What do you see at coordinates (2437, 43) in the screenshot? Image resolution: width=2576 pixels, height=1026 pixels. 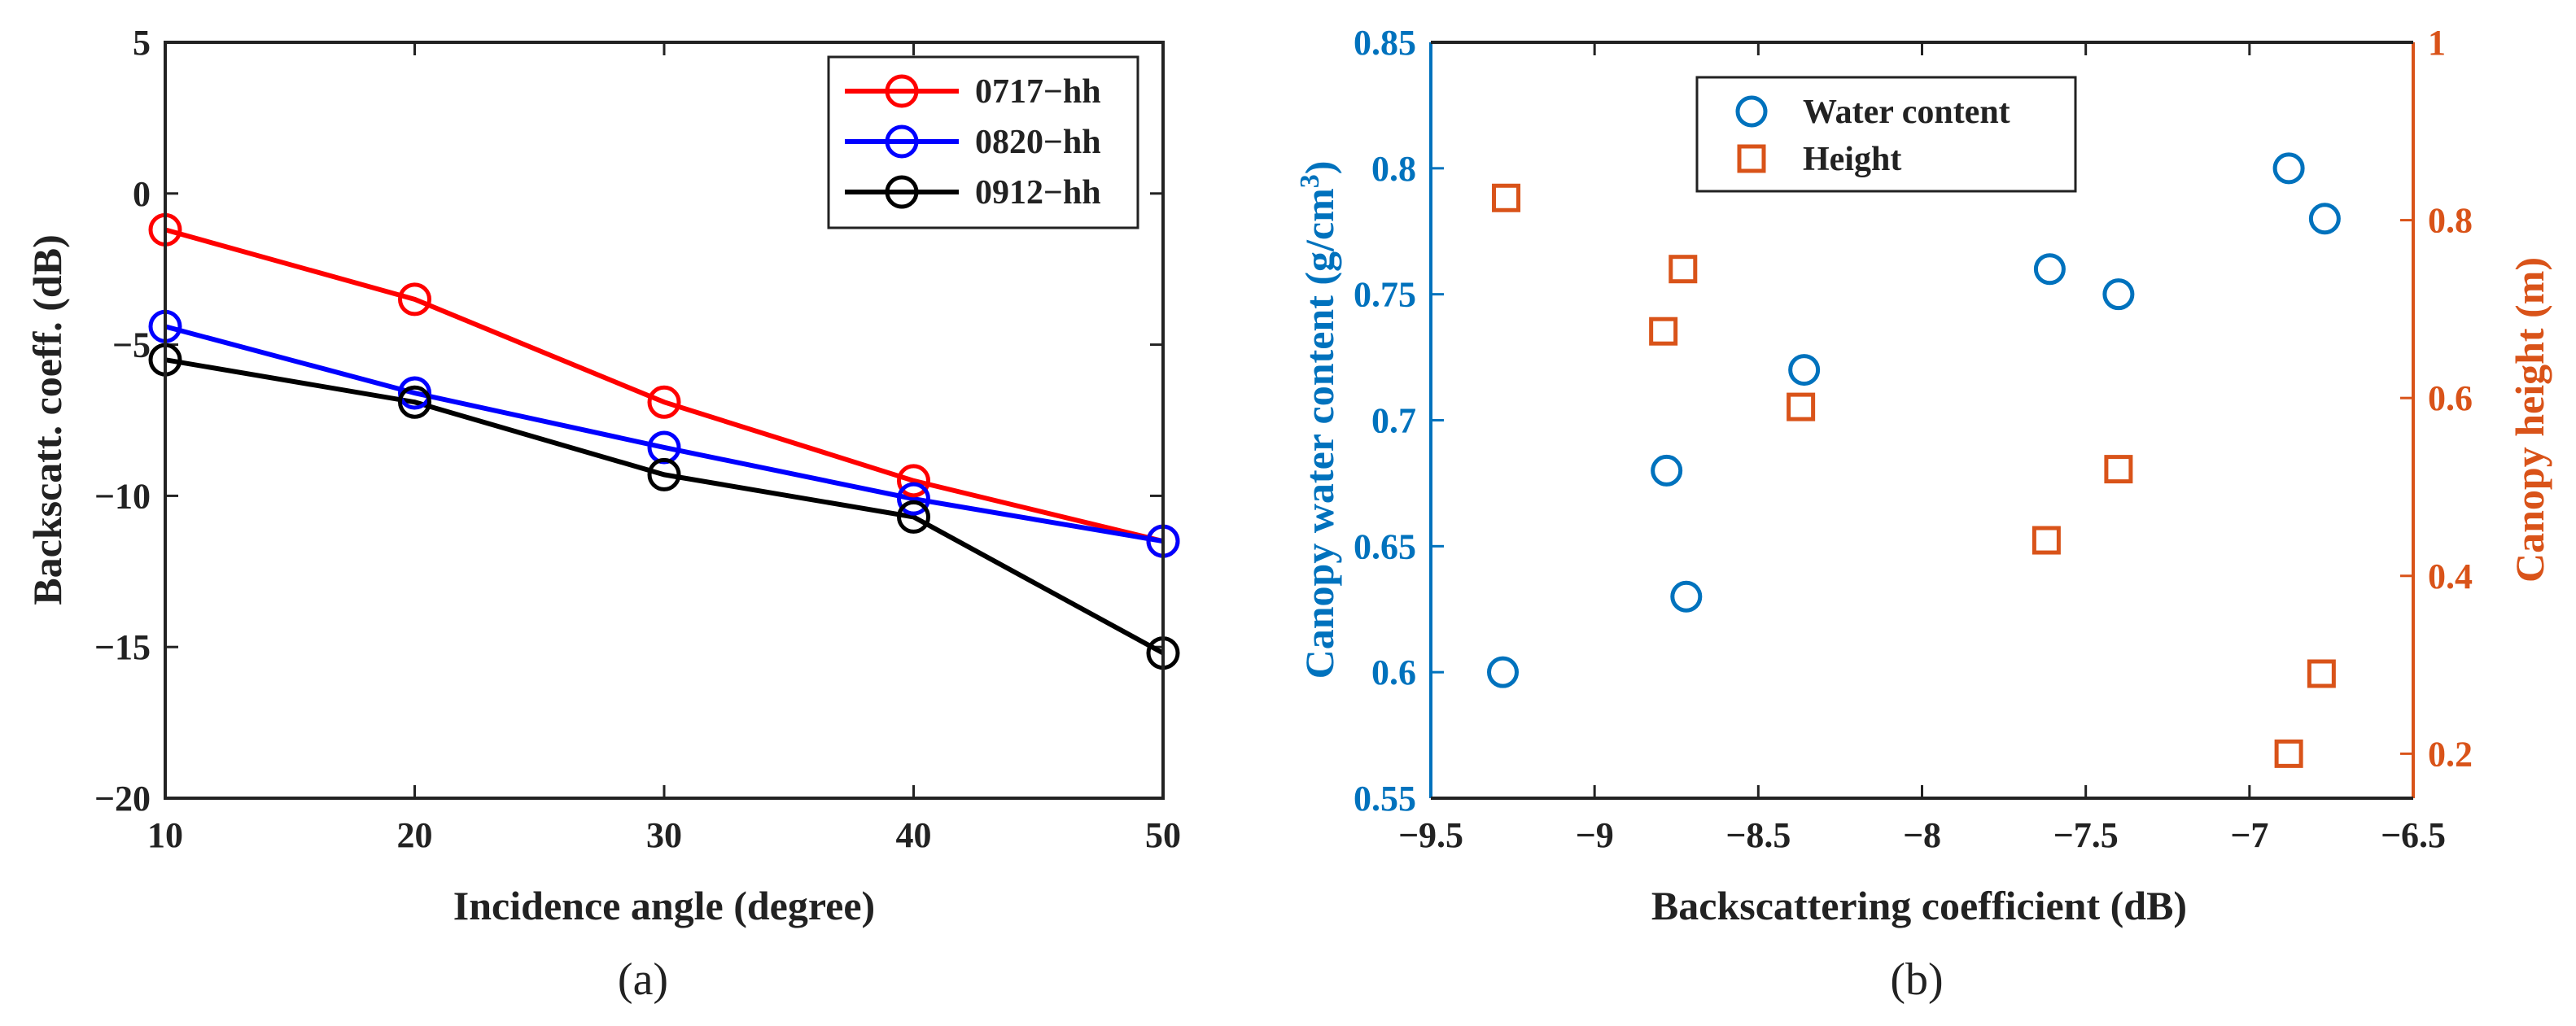 I see `right-y-tick-label: 1` at bounding box center [2437, 43].